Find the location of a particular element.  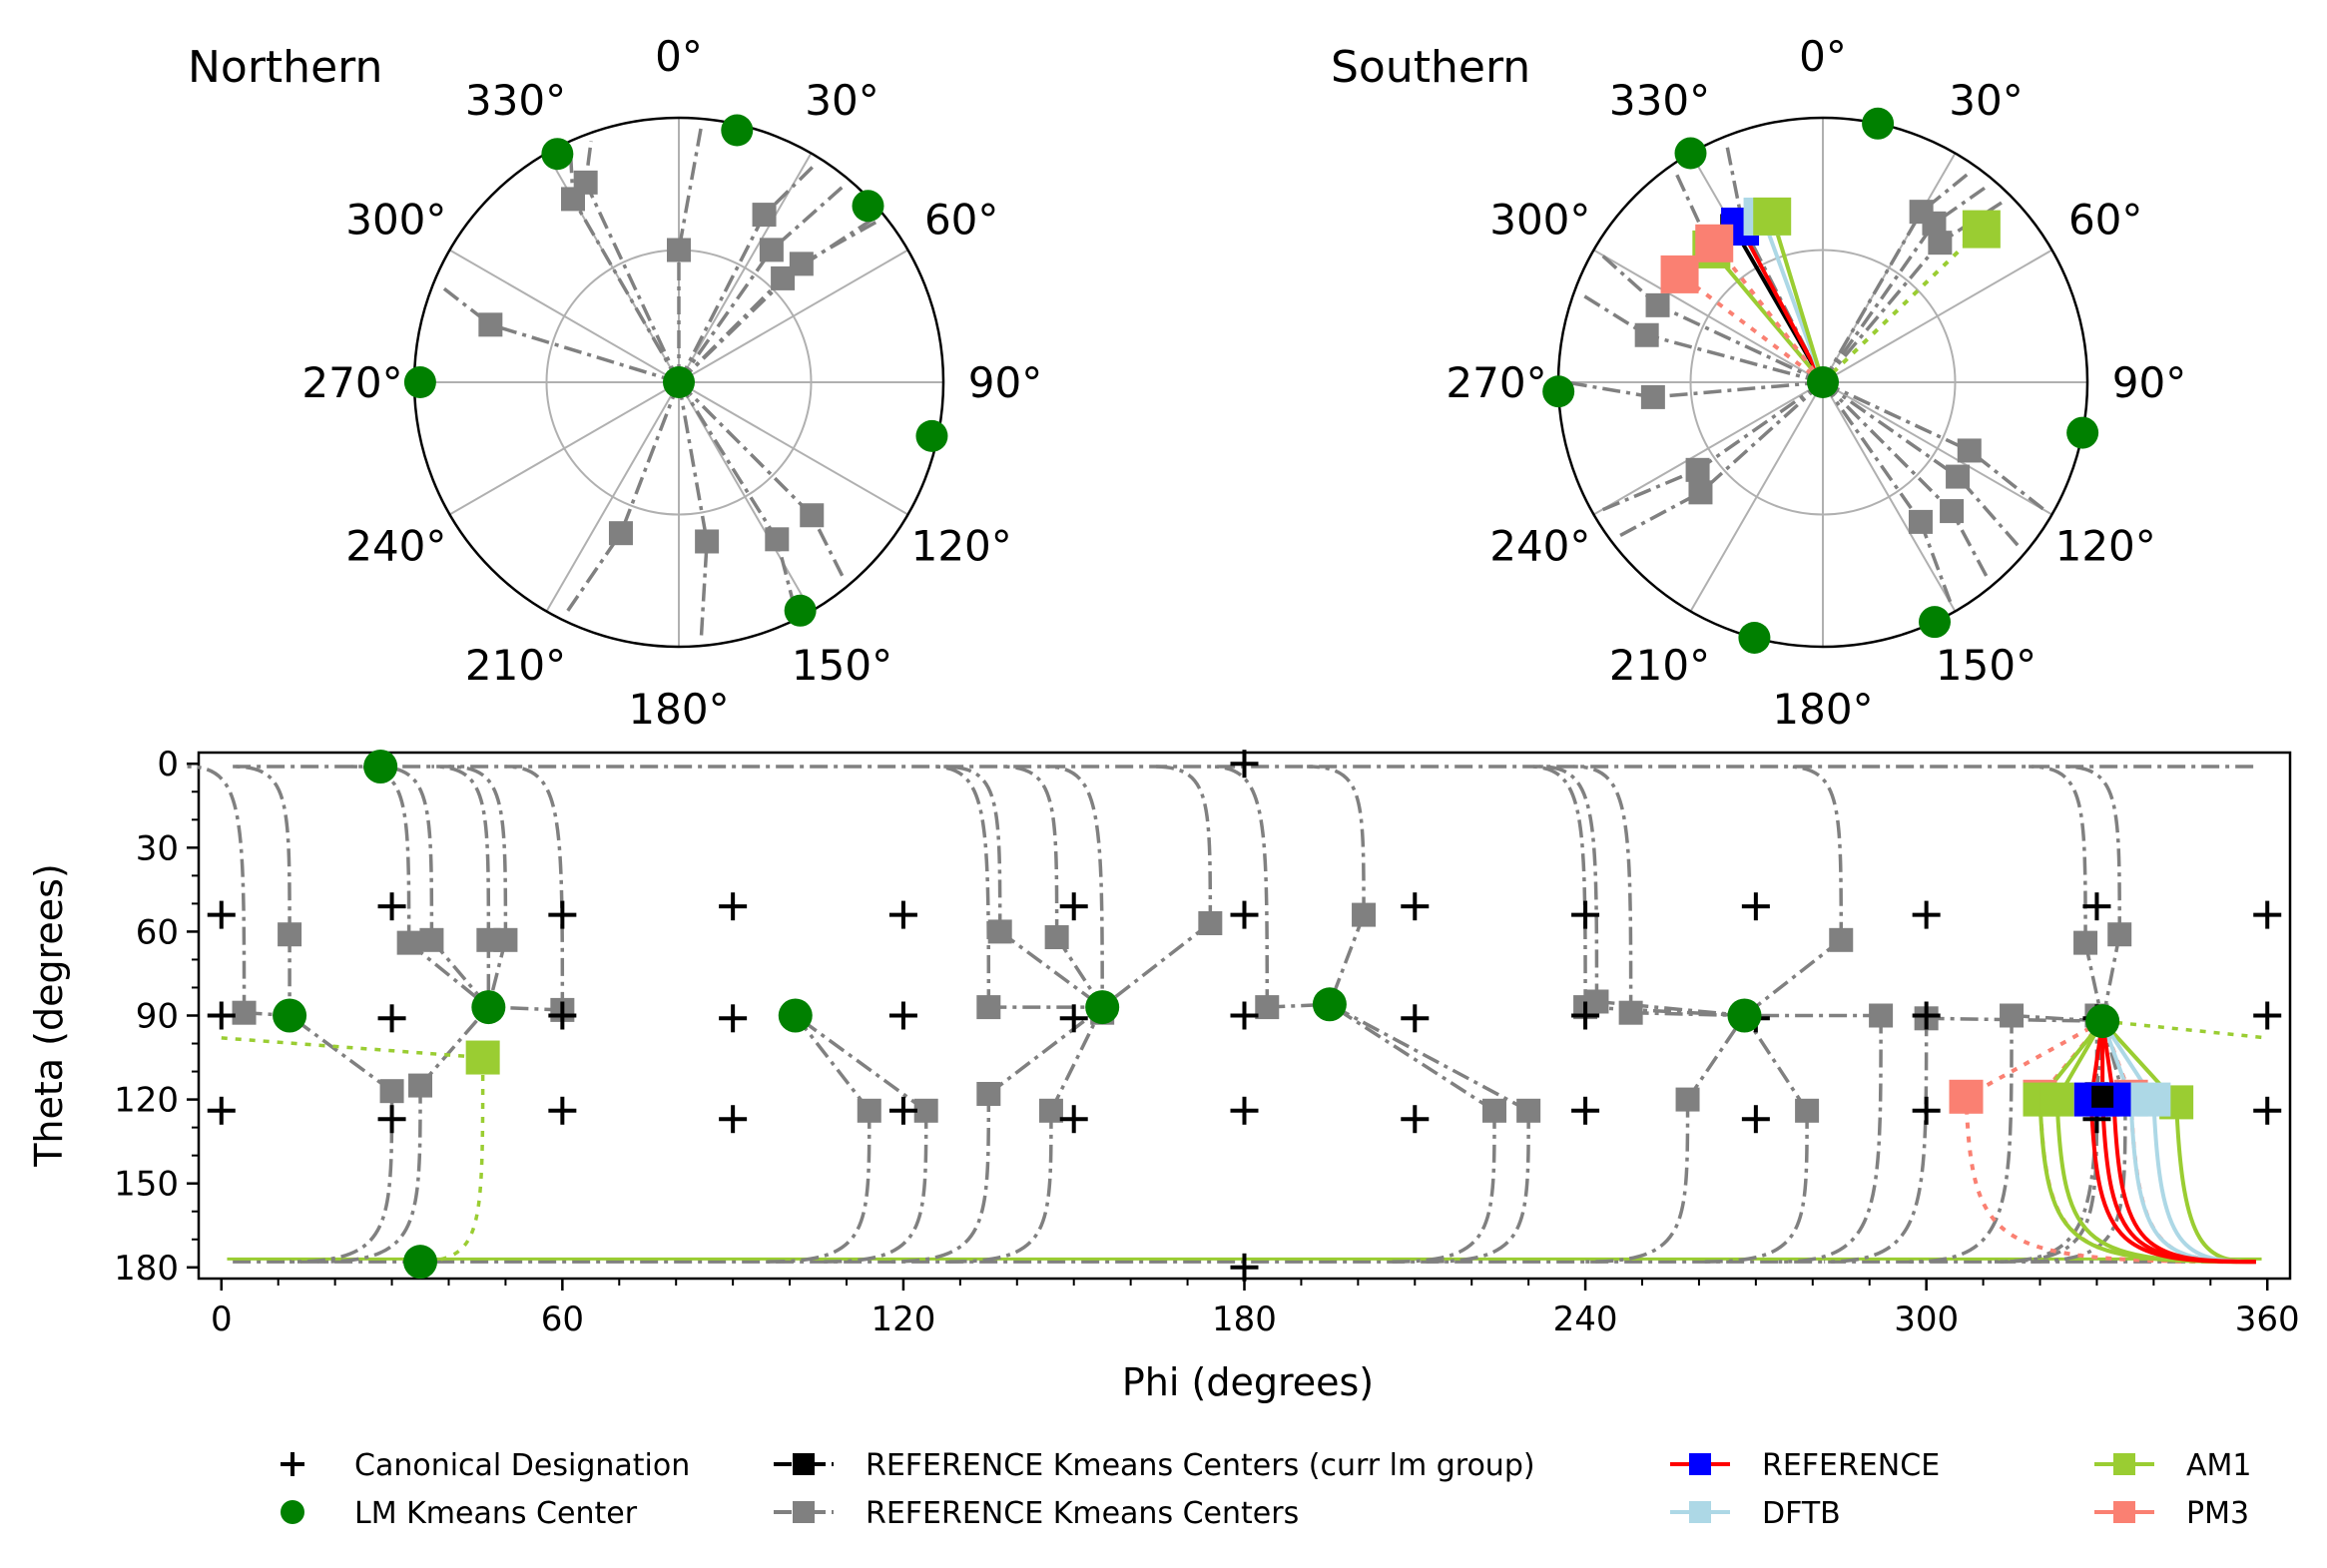

polar-angle-tick: 120° is located at coordinates (961, 546).